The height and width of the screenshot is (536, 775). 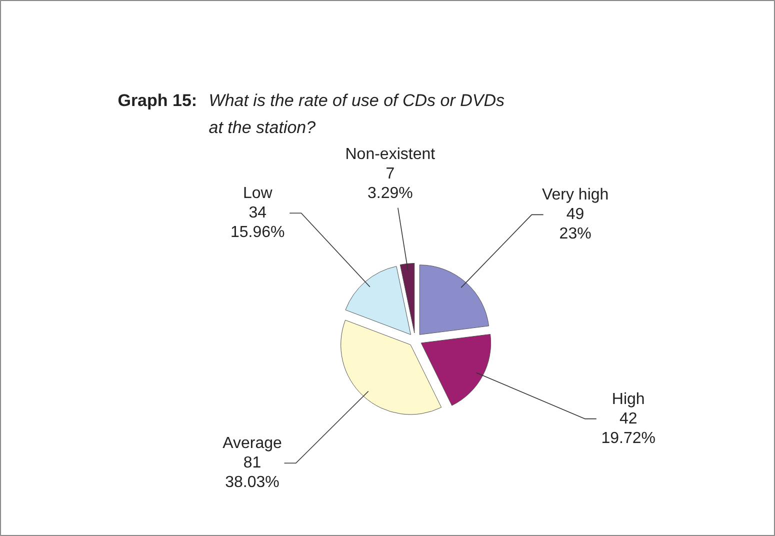 What do you see at coordinates (628, 399) in the screenshot?
I see `slice-label: High` at bounding box center [628, 399].